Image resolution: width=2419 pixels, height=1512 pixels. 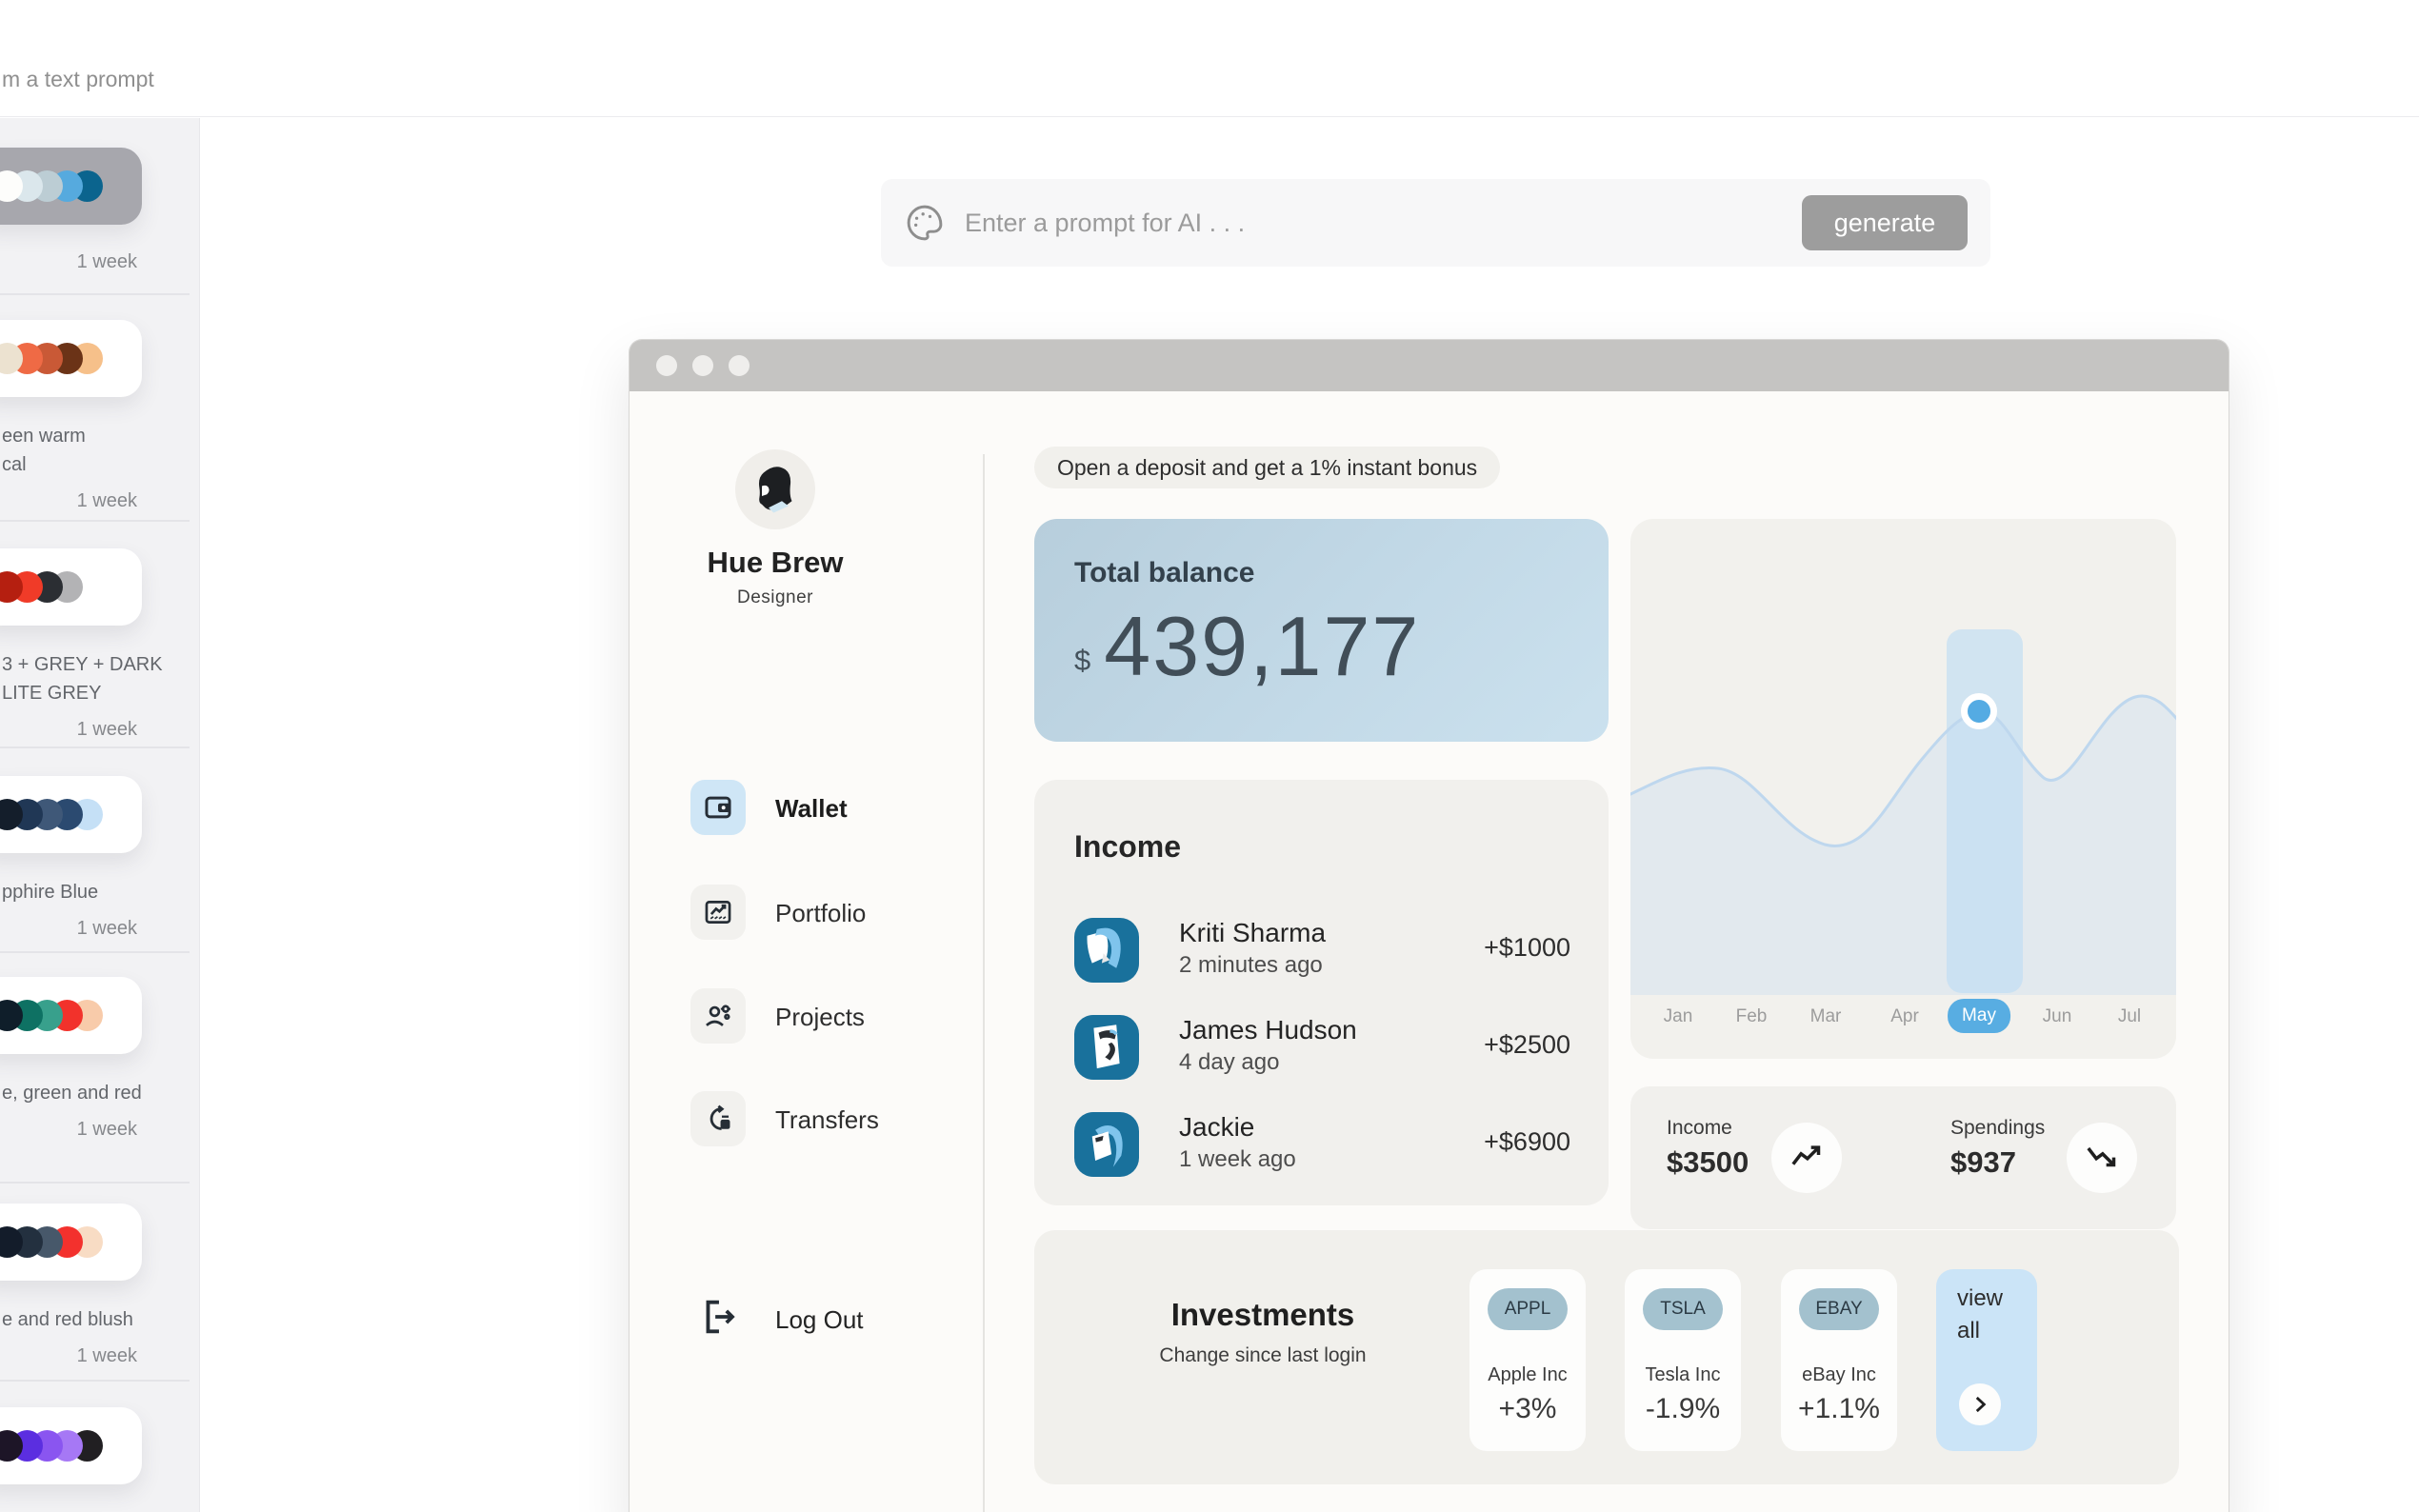 What do you see at coordinates (811, 808) in the screenshot?
I see `nav-label: Wallet` at bounding box center [811, 808].